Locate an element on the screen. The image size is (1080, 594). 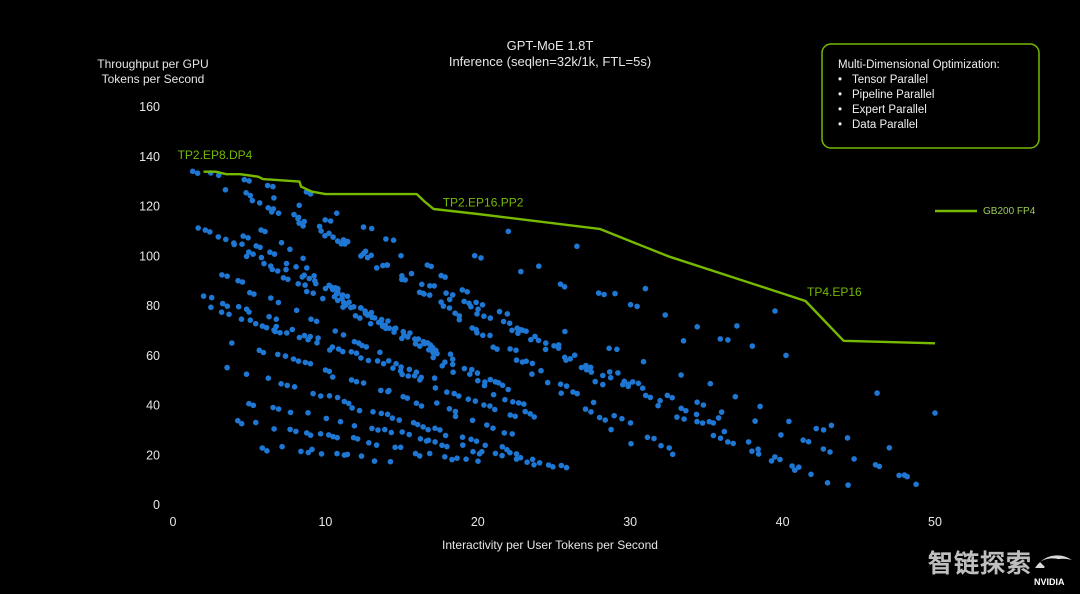
y-tick-label: 160 is located at coordinates (149, 107).